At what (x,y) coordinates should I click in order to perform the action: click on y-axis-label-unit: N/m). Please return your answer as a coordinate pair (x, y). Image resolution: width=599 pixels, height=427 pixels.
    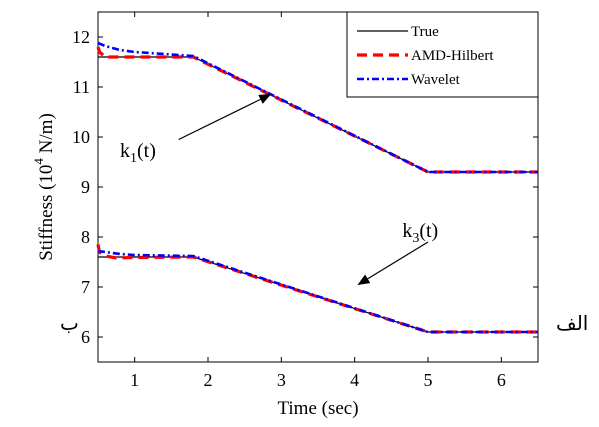
    Looking at the image, I should click on (46, 135).